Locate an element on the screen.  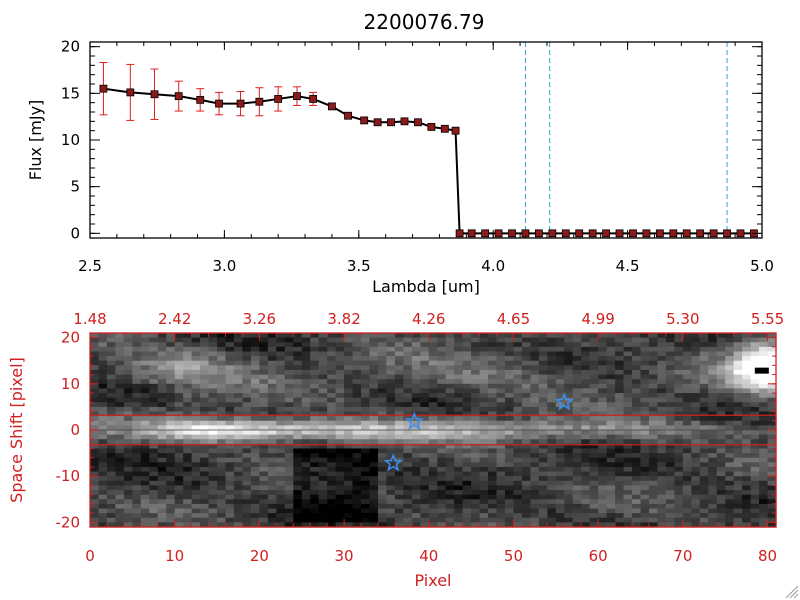
resize-grip-icon is located at coordinates (792, 592).